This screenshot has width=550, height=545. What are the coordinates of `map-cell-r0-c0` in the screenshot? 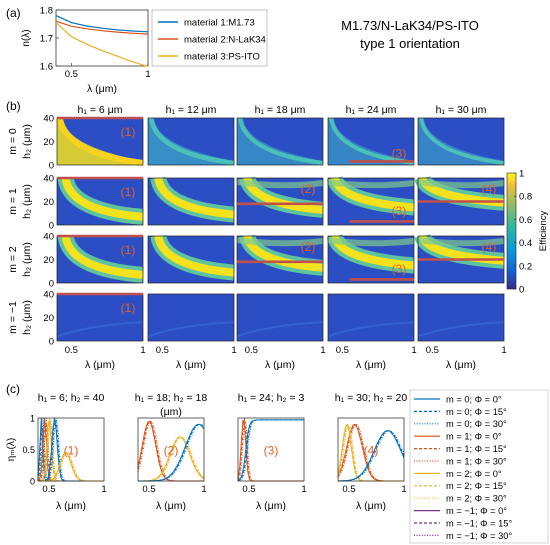 It's located at (100, 141).